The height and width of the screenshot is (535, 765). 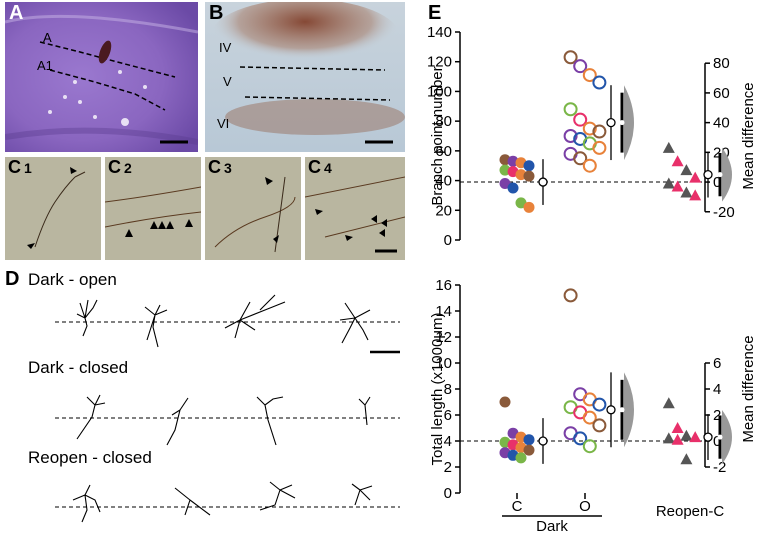 What do you see at coordinates (16, 13) in the screenshot?
I see `panel-a-label: A` at bounding box center [16, 13].